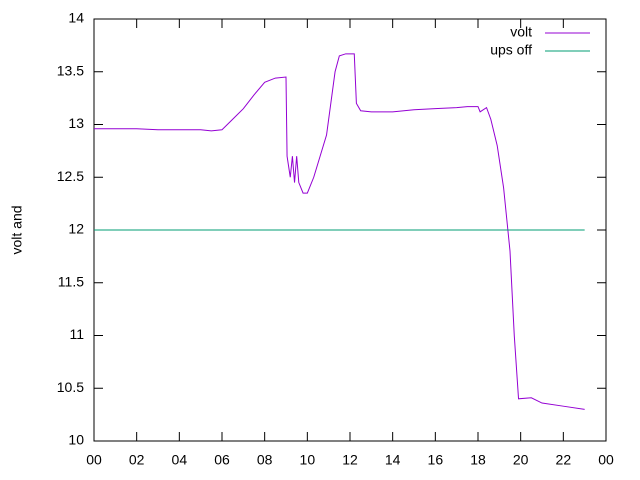 The image size is (640, 480). Describe the element at coordinates (222, 460) in the screenshot. I see `x-tick-label: 06` at that location.